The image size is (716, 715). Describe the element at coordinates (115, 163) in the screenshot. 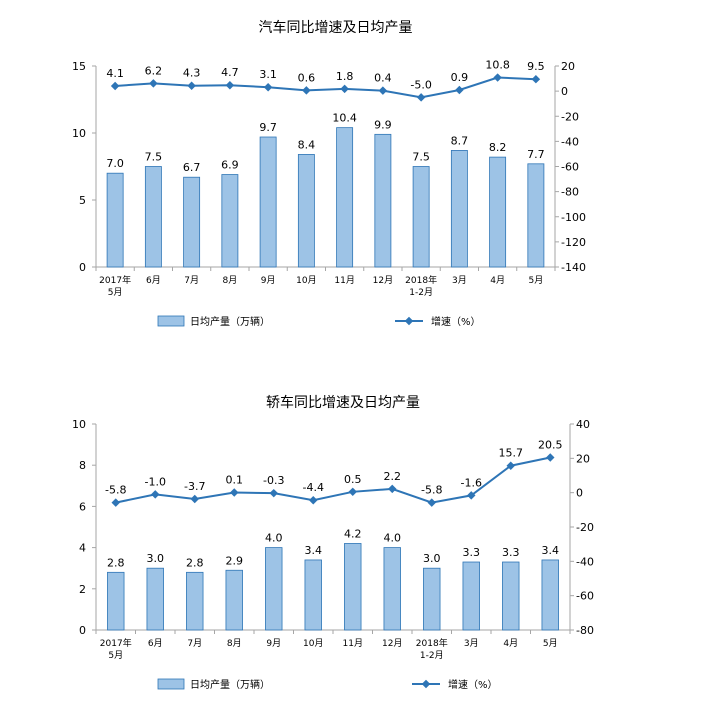

I see `bar-value-label: 7.0` at that location.